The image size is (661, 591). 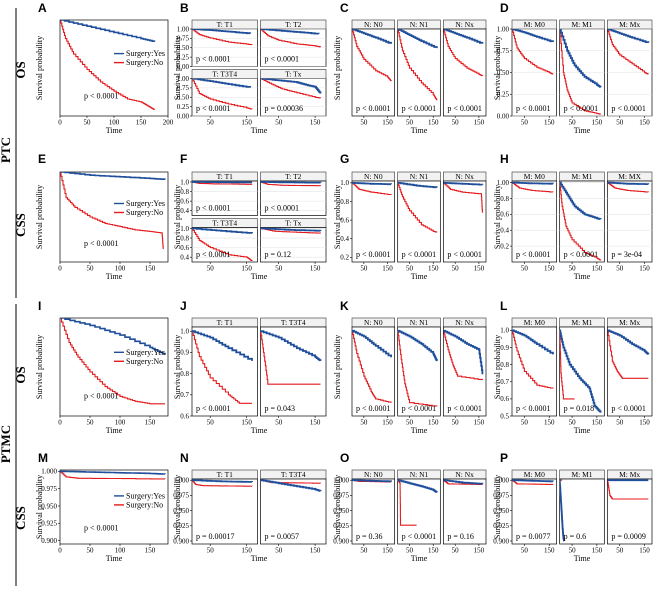 What do you see at coordinates (527, 222) in the screenshot?
I see `facet-m-m0: M: M0 0.2 0.4 0.6 0.8 1.00 50 150 p < 0.0001` at bounding box center [527, 222].